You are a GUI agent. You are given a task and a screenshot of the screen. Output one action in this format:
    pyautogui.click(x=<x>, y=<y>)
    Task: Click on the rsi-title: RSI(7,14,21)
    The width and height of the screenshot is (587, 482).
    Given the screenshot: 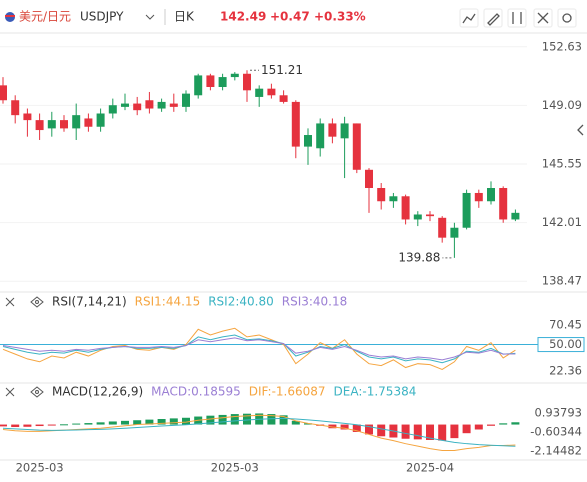 What is the action you would take?
    pyautogui.click(x=89, y=302)
    